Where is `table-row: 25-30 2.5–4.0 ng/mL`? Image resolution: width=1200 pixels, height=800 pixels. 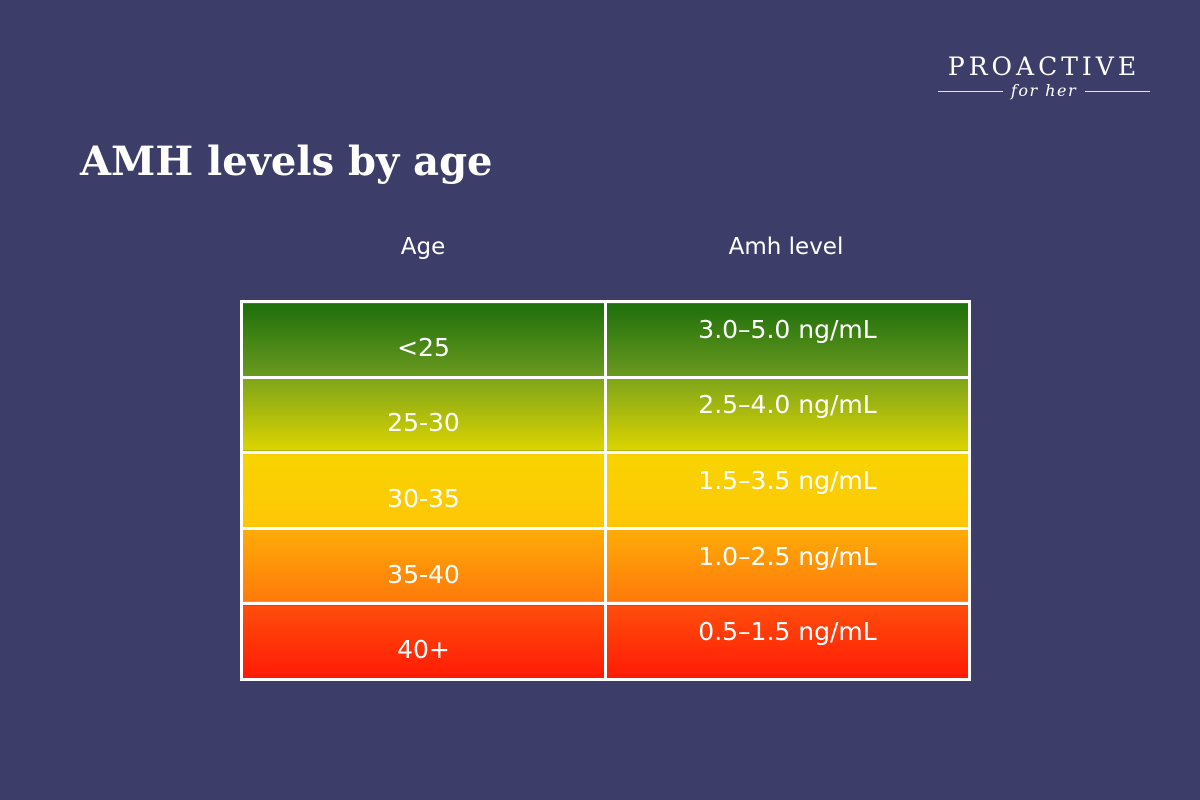 table-row: 25-30 2.5–4.0 ng/mL is located at coordinates (605, 415).